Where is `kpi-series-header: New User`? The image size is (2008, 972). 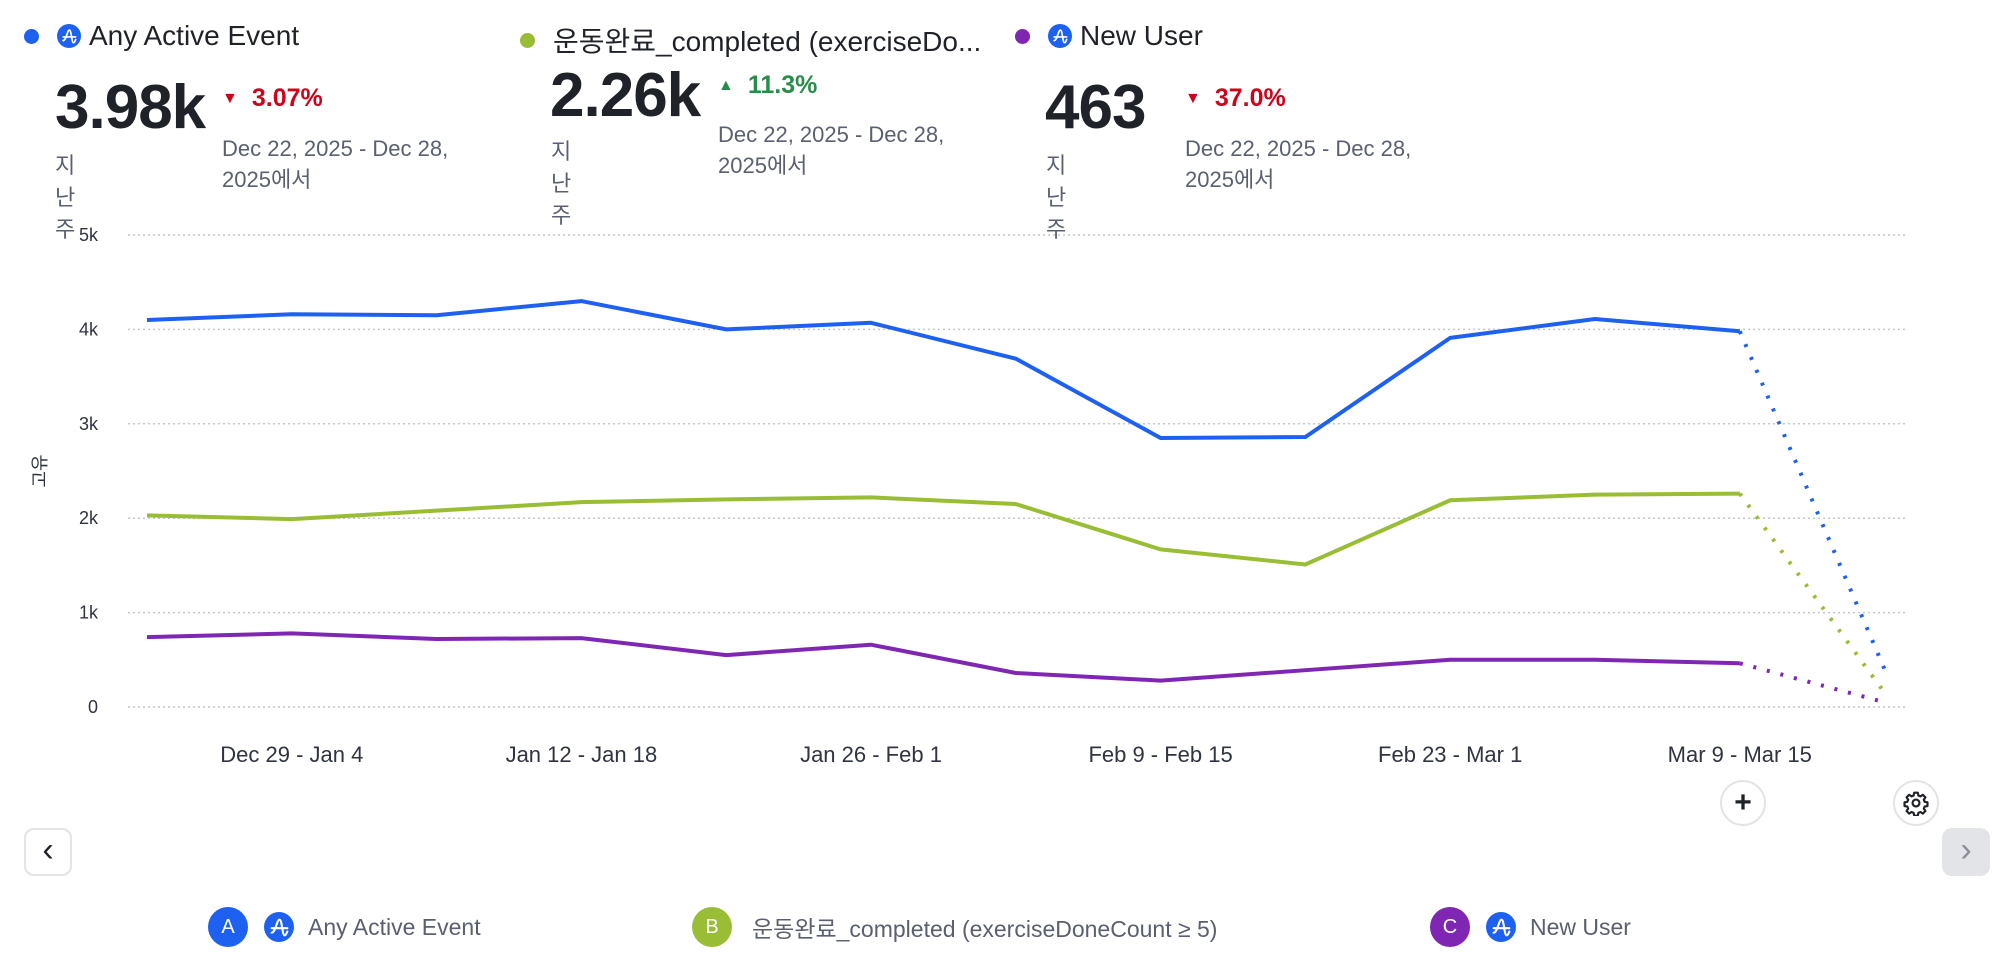 kpi-series-header: New User is located at coordinates (1109, 36).